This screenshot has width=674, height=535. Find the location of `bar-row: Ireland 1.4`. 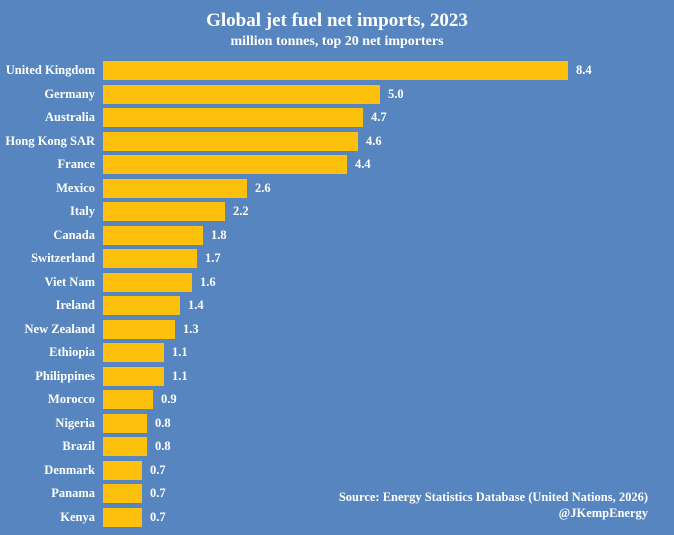

bar-row: Ireland 1.4 is located at coordinates (337, 306).